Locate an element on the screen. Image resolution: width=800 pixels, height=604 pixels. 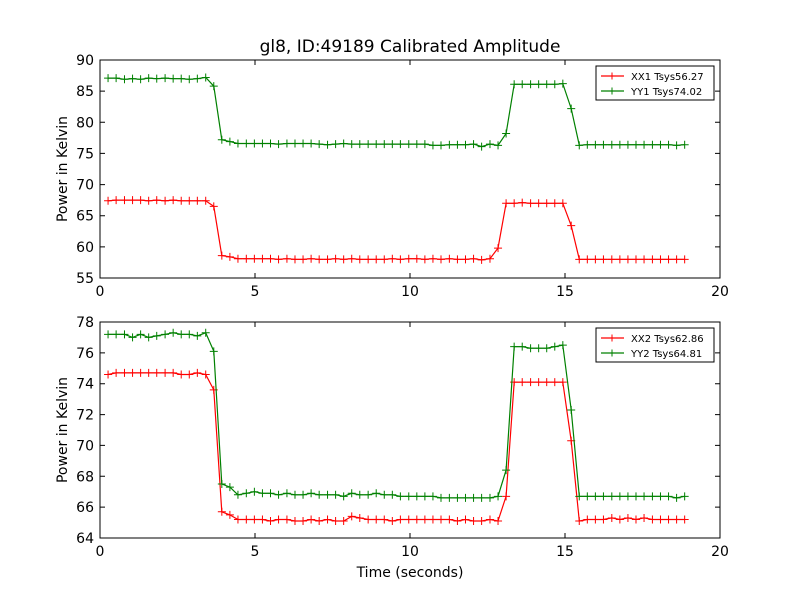
legend-label: XX2 Tsys62.86 is located at coordinates (667, 339).